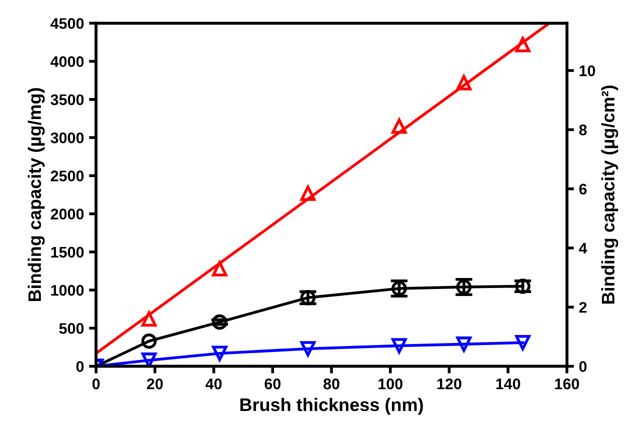 The image size is (632, 422). What do you see at coordinates (80, 366) in the screenshot?
I see `y-tick-label: 0` at bounding box center [80, 366].